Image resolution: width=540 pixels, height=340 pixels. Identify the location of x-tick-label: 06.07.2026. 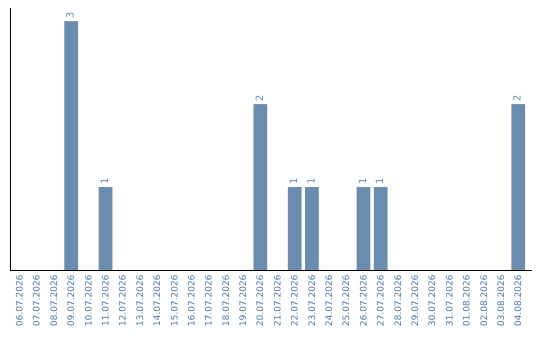
(21, 300).